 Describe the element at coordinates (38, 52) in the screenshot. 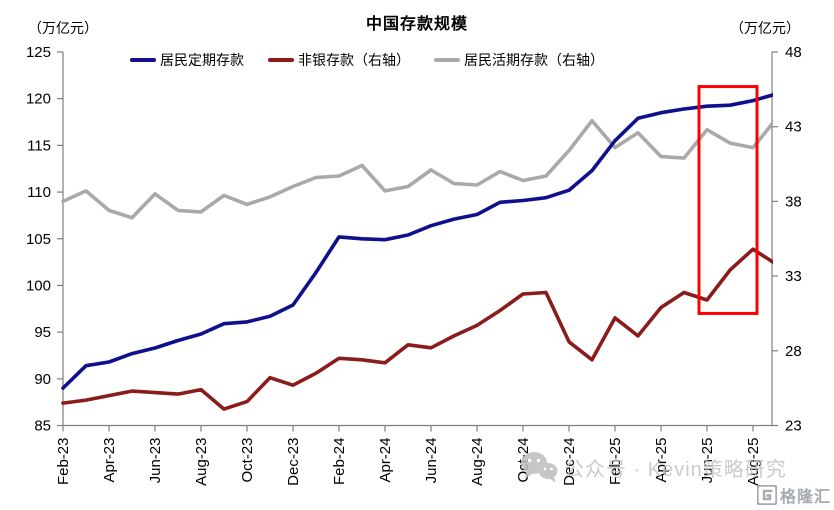

I see `svg-text: 125` at that location.